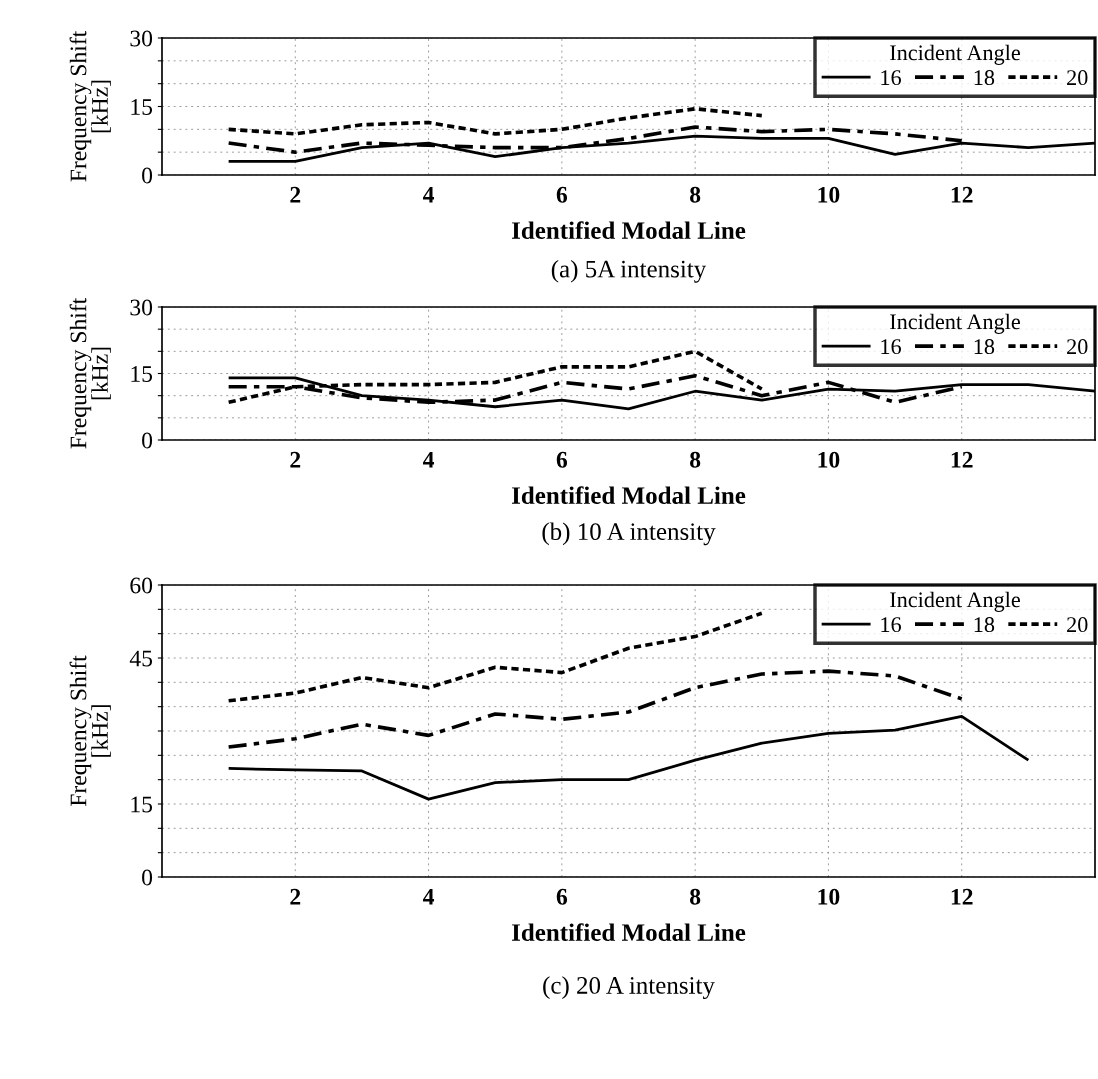 The height and width of the screenshot is (1079, 1098). I want to click on y-tick-label: 60, so click(141, 585).